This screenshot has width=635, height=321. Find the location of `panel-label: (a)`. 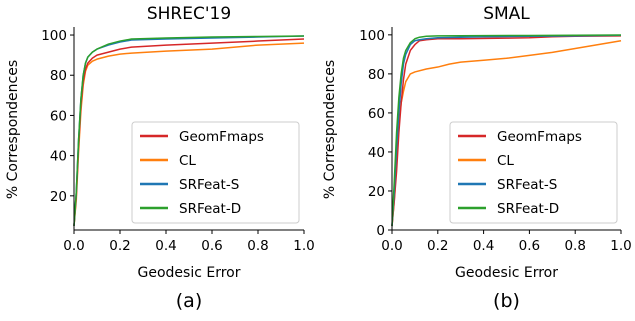

panel-label: (a) is located at coordinates (189, 301).